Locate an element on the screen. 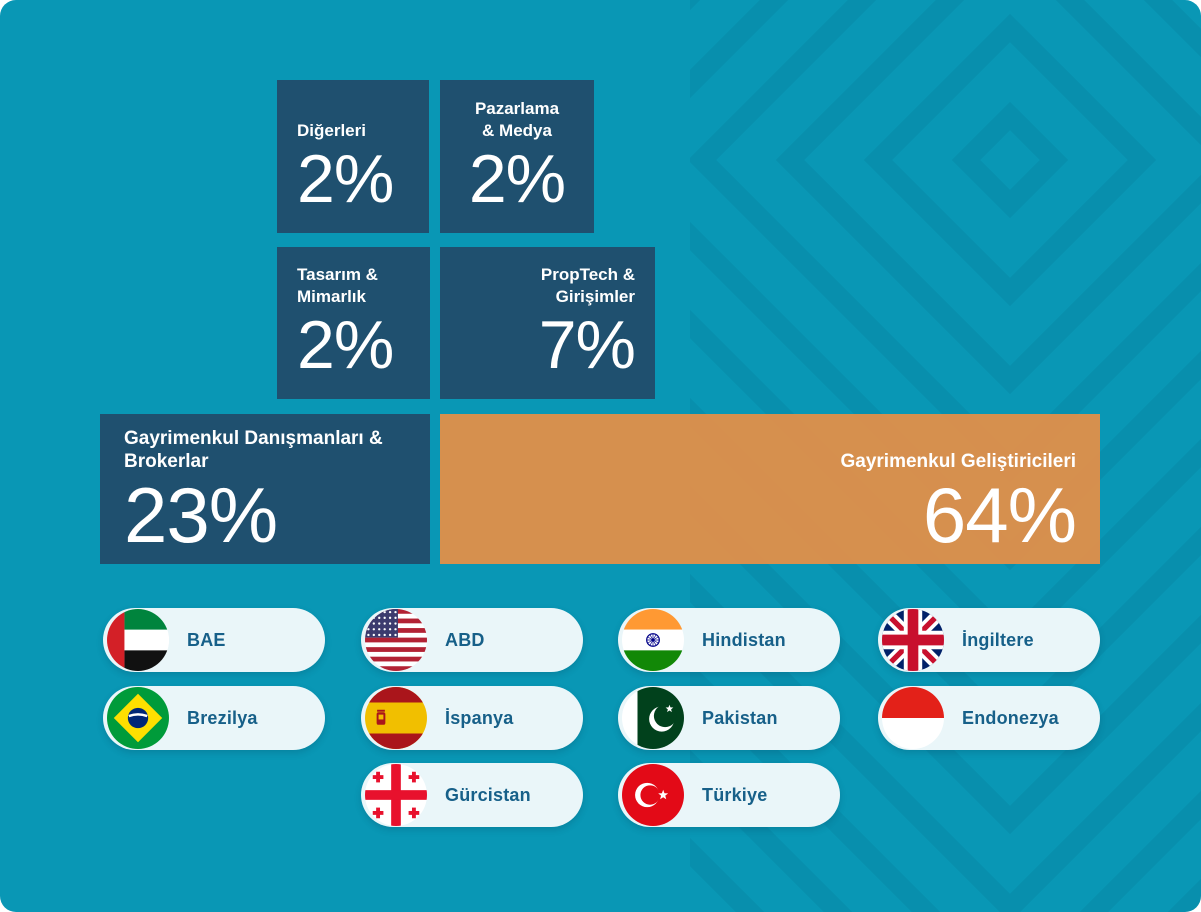 The image size is (1201, 912). india-flag-icon is located at coordinates (653, 640).